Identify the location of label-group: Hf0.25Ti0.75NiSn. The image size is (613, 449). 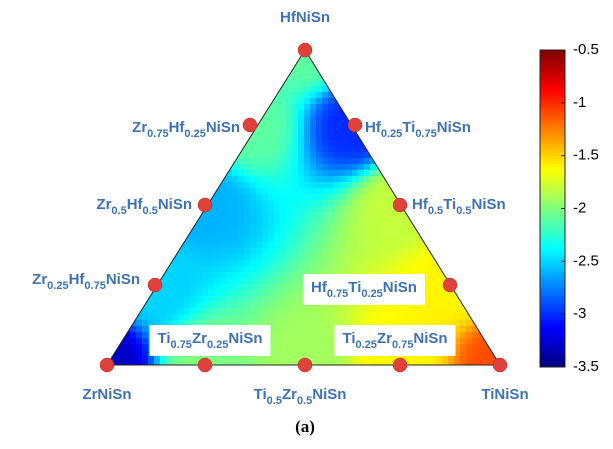
(418, 129).